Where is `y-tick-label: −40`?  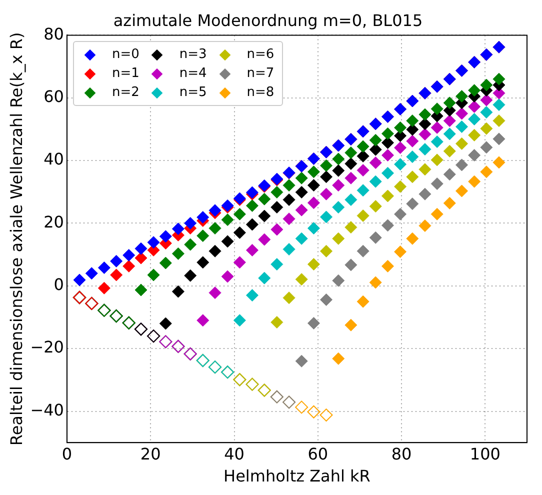
y-tick-label: −40 is located at coordinates (47, 410).